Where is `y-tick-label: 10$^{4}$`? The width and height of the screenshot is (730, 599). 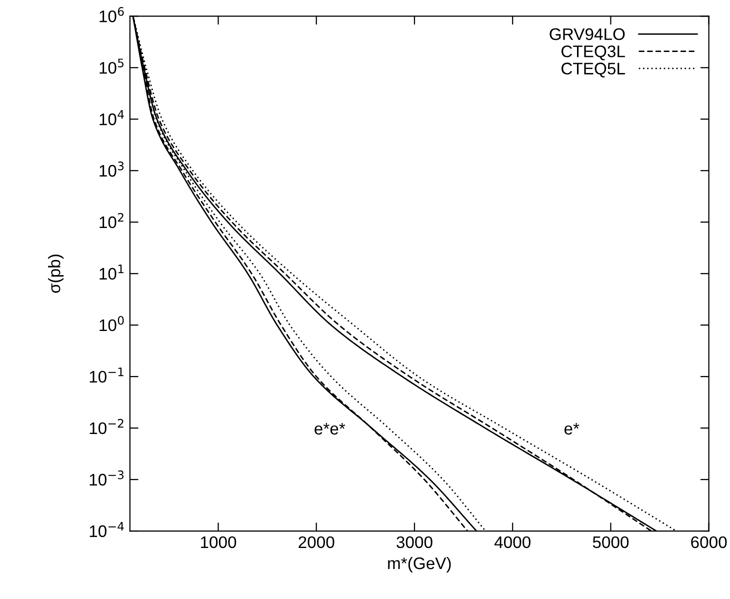 y-tick-label: 10$^{4}$ is located at coordinates (112, 118).